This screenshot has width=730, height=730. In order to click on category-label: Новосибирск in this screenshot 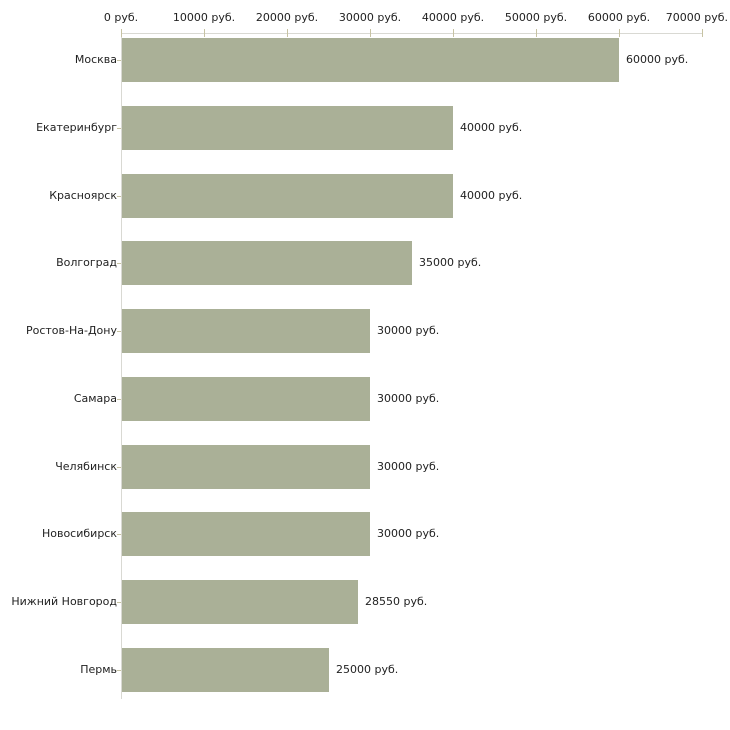, I will do `click(79, 533)`.